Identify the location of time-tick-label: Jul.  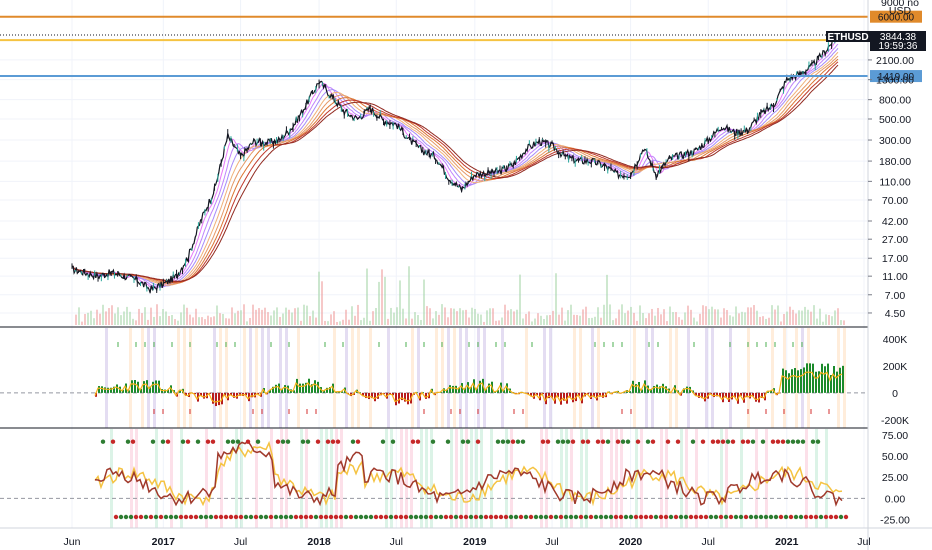
(240, 542).